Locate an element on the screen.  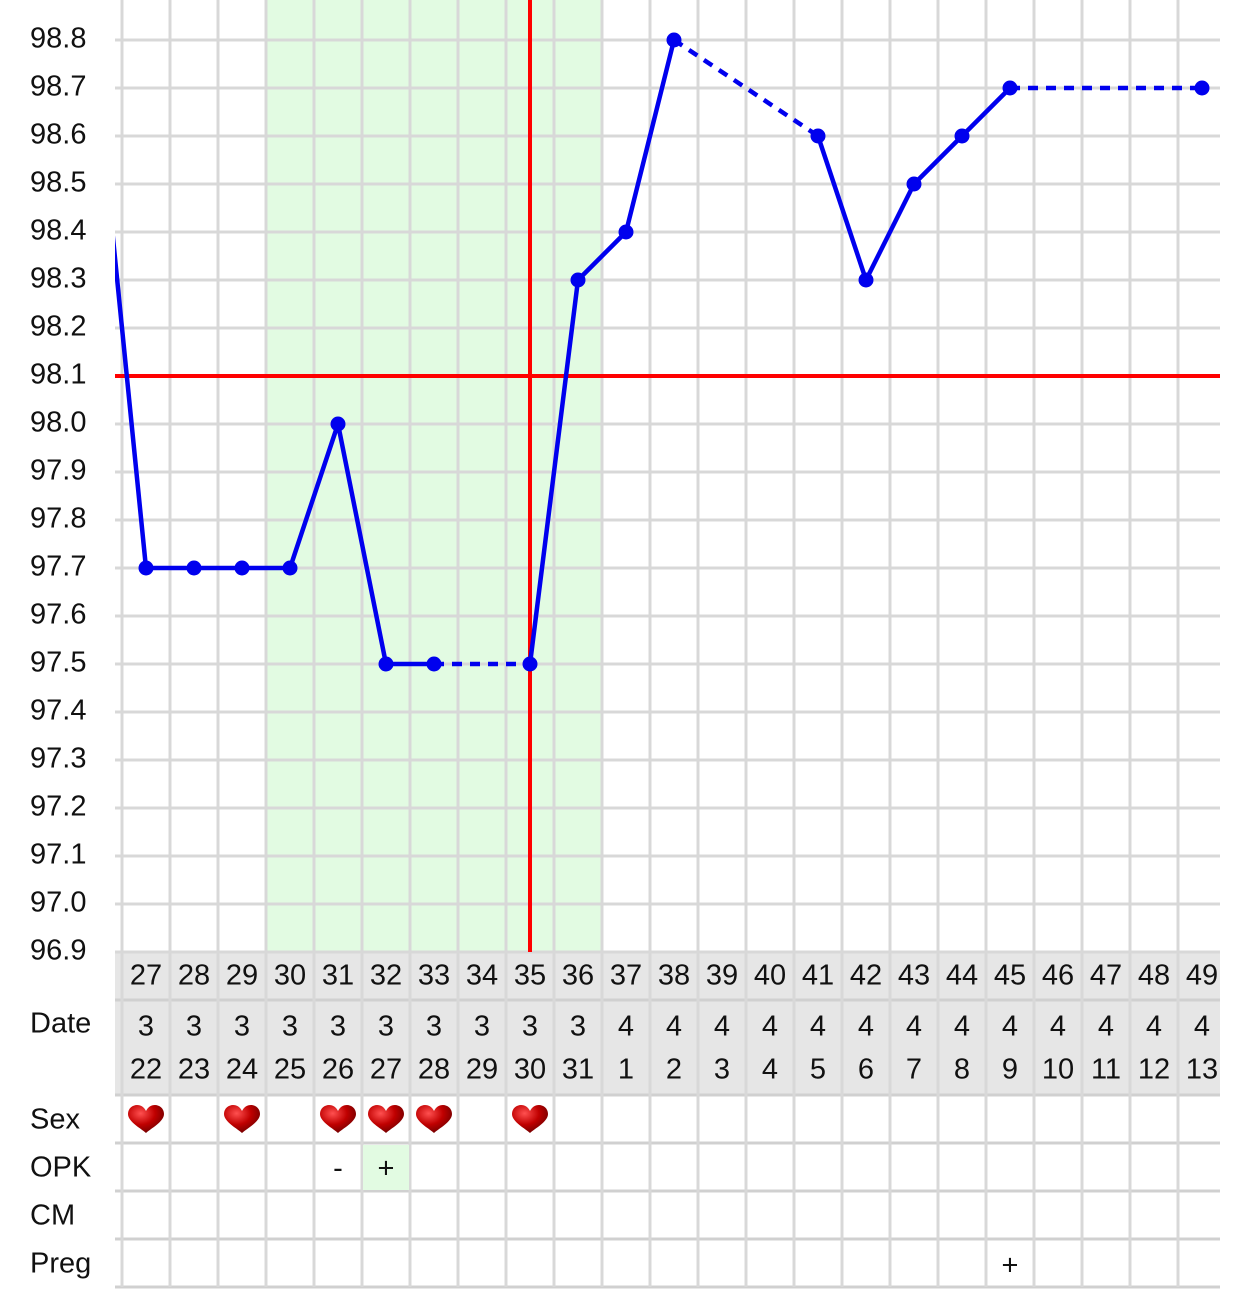
date-day: 8 is located at coordinates (962, 1070).